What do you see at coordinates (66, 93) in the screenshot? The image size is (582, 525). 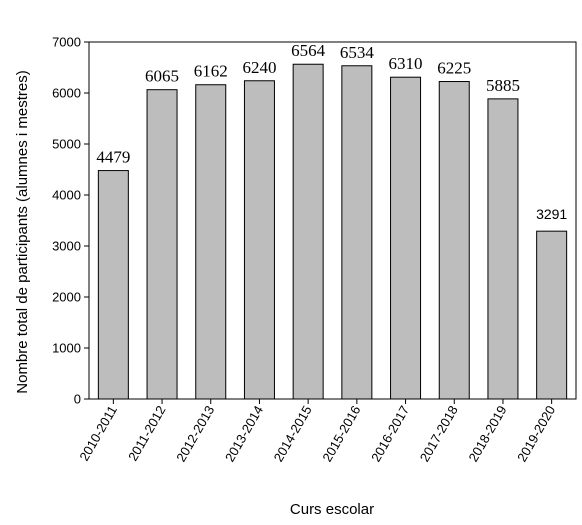 I see `y-tick-label: 6000` at bounding box center [66, 93].